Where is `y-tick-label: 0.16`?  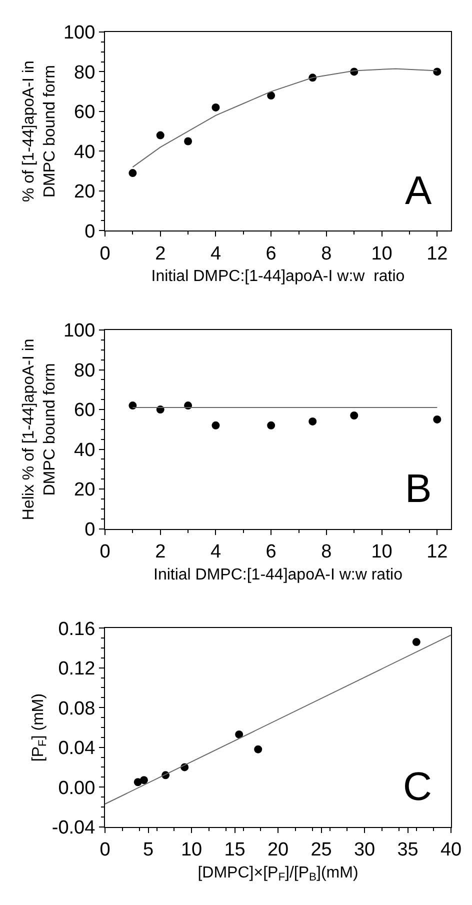
y-tick-label: 0.16 is located at coordinates (77, 629).